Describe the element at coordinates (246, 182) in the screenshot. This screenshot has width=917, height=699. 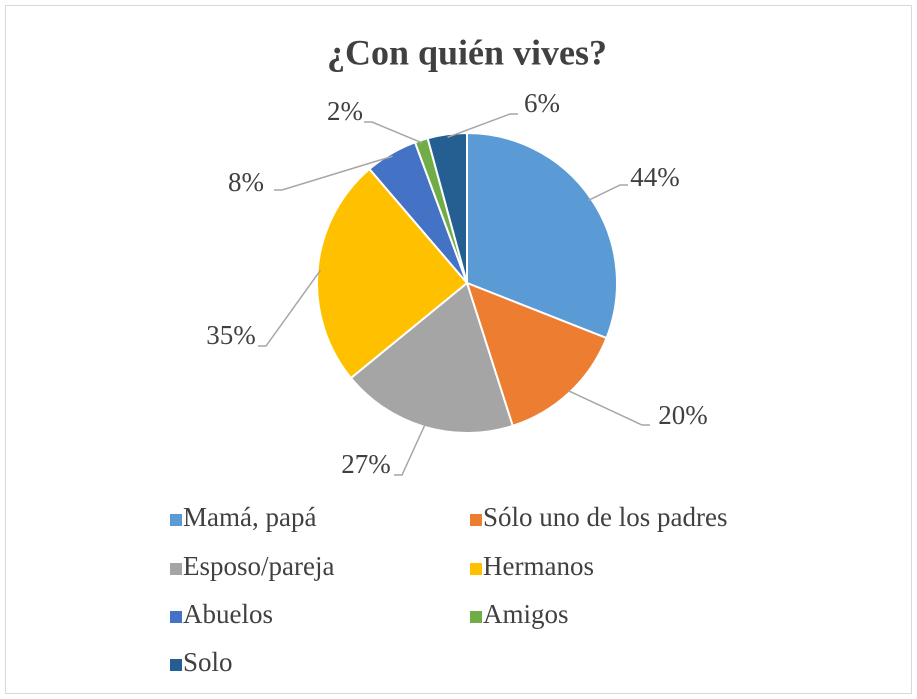
I see `data-label: 8%` at that location.